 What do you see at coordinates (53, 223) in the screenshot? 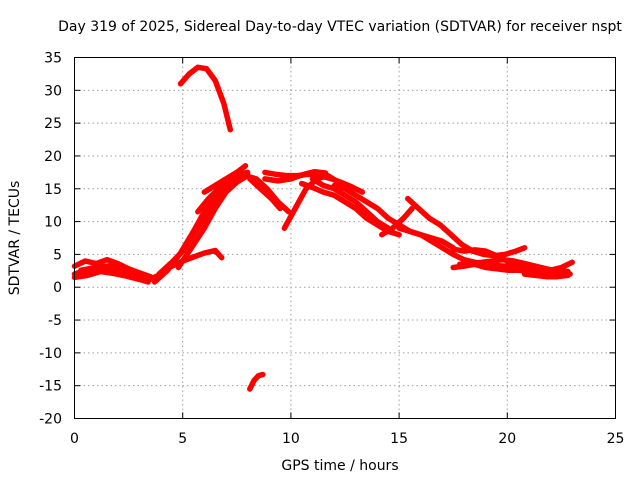
I see `y-tick-label: 10` at bounding box center [53, 223].